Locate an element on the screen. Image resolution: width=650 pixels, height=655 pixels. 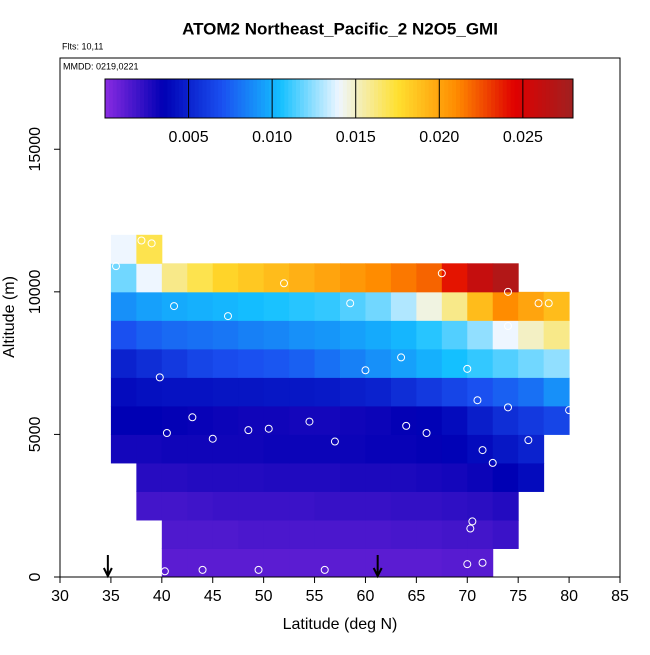
y-tick-label: 0 is located at coordinates (35, 576).